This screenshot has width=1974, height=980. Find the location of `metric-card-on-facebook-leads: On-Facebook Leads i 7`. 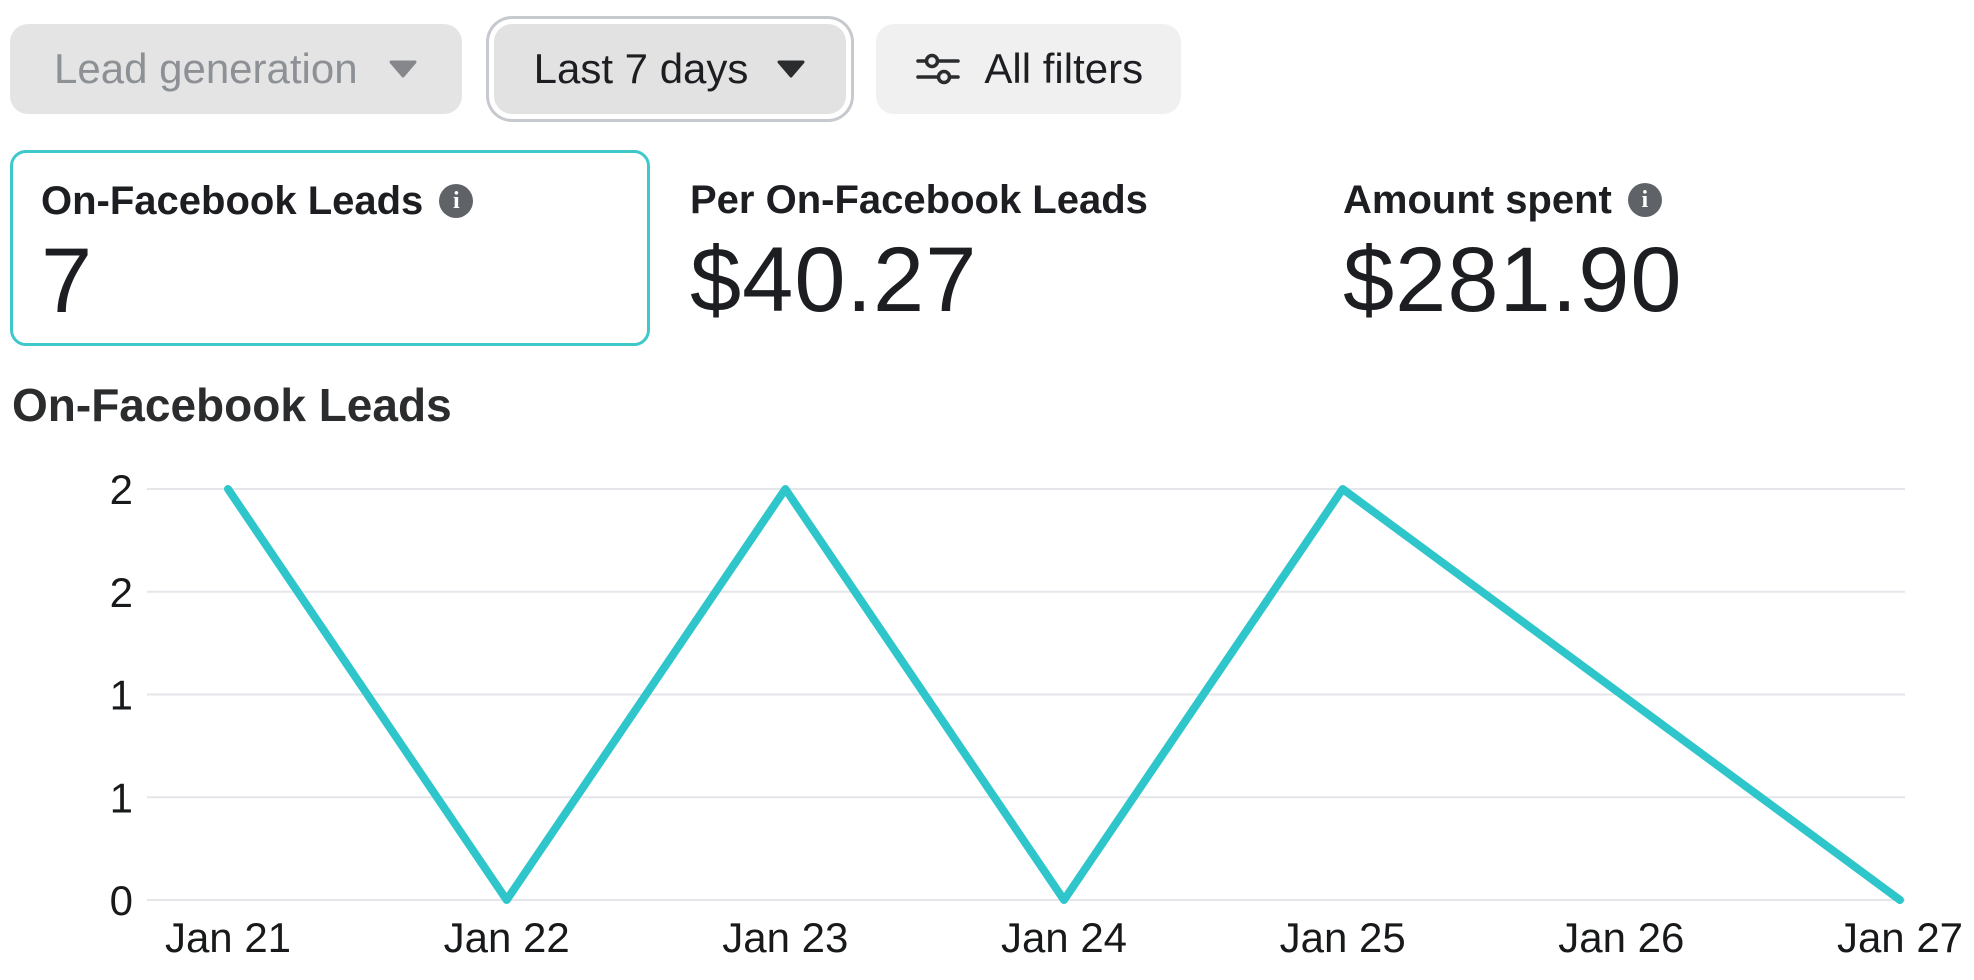

metric-card-on-facebook-leads: On-Facebook Leads i 7 is located at coordinates (330, 248).